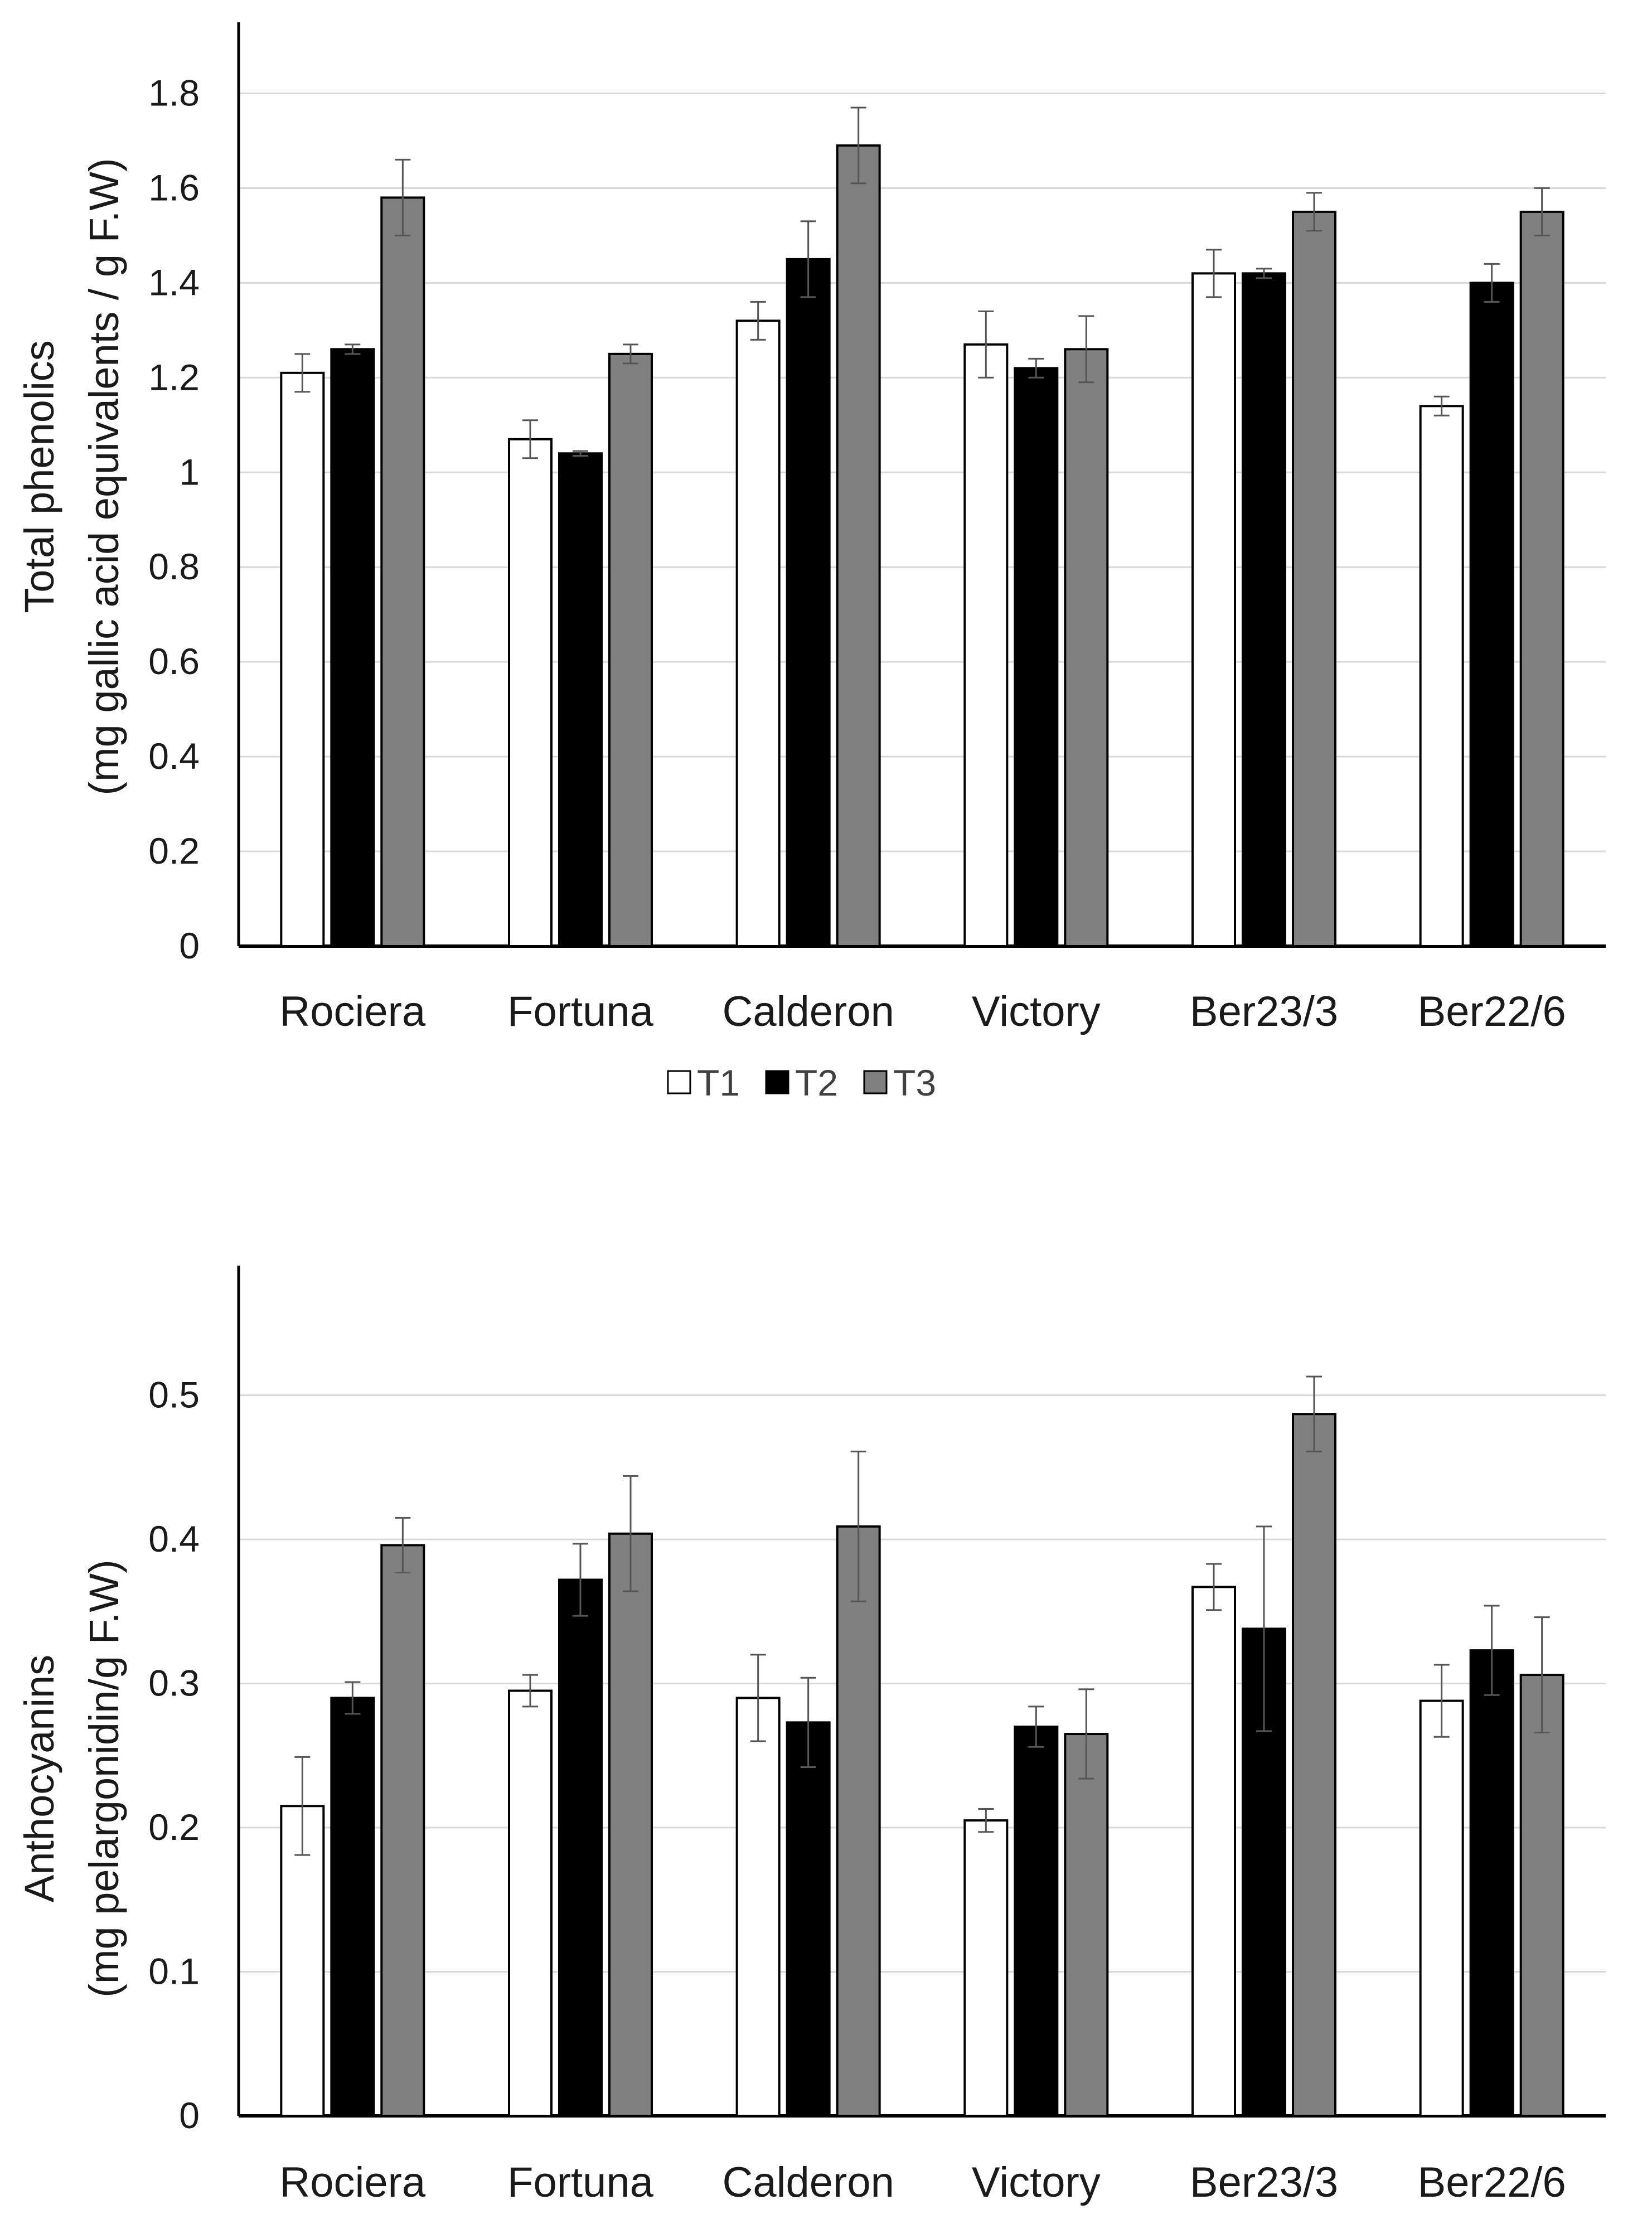  I want to click on y-tick-label: 0.3, so click(174, 1683).